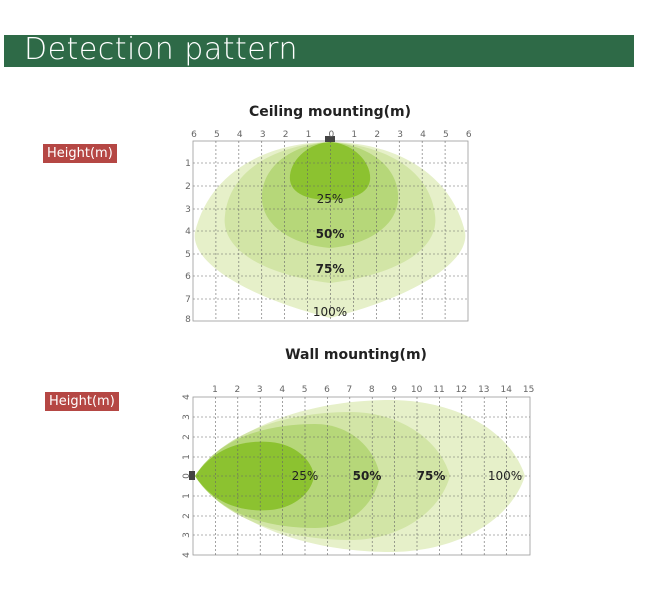 This screenshot has width=650, height=595. What do you see at coordinates (188, 255) in the screenshot?
I see `y-tick-label: 5` at bounding box center [188, 255].